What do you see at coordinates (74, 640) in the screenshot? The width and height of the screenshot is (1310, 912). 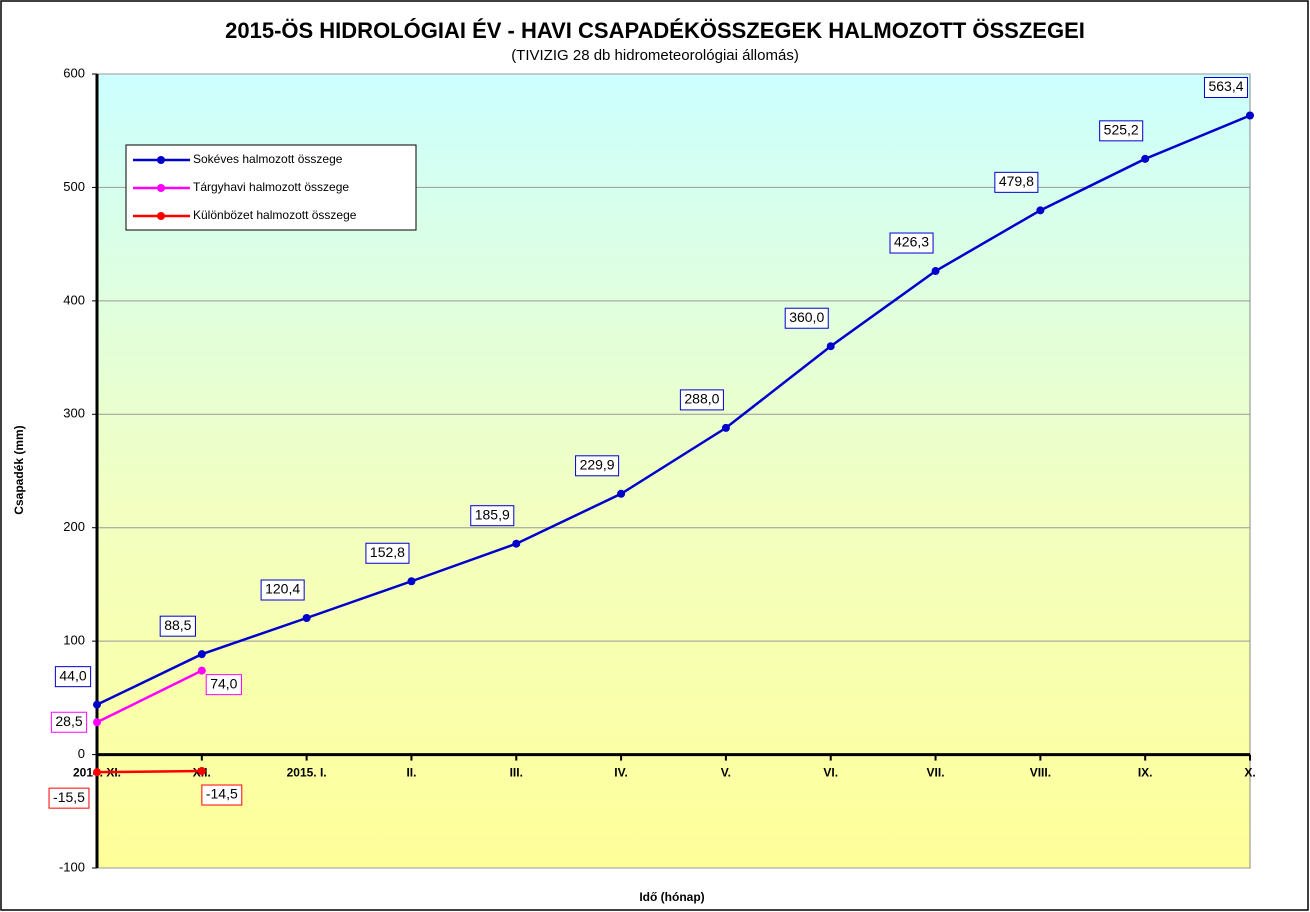 I see `y-tick-label: 100` at bounding box center [74, 640].